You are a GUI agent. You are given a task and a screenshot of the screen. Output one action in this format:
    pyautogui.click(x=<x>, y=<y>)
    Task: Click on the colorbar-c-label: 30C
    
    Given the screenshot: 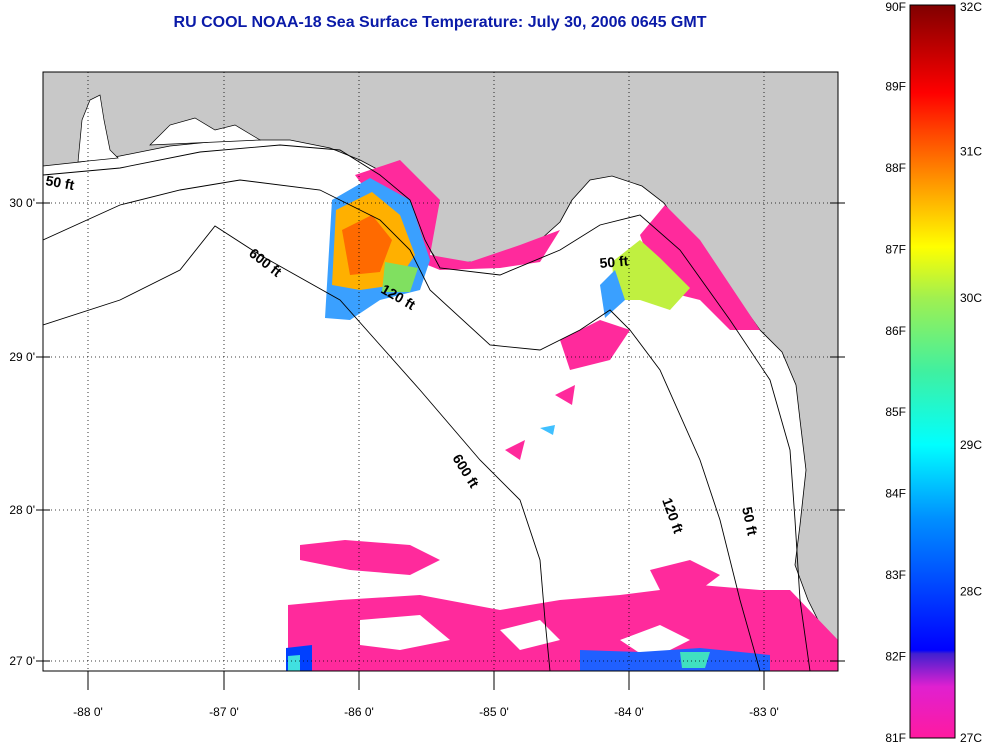 What is the action you would take?
    pyautogui.click(x=971, y=298)
    